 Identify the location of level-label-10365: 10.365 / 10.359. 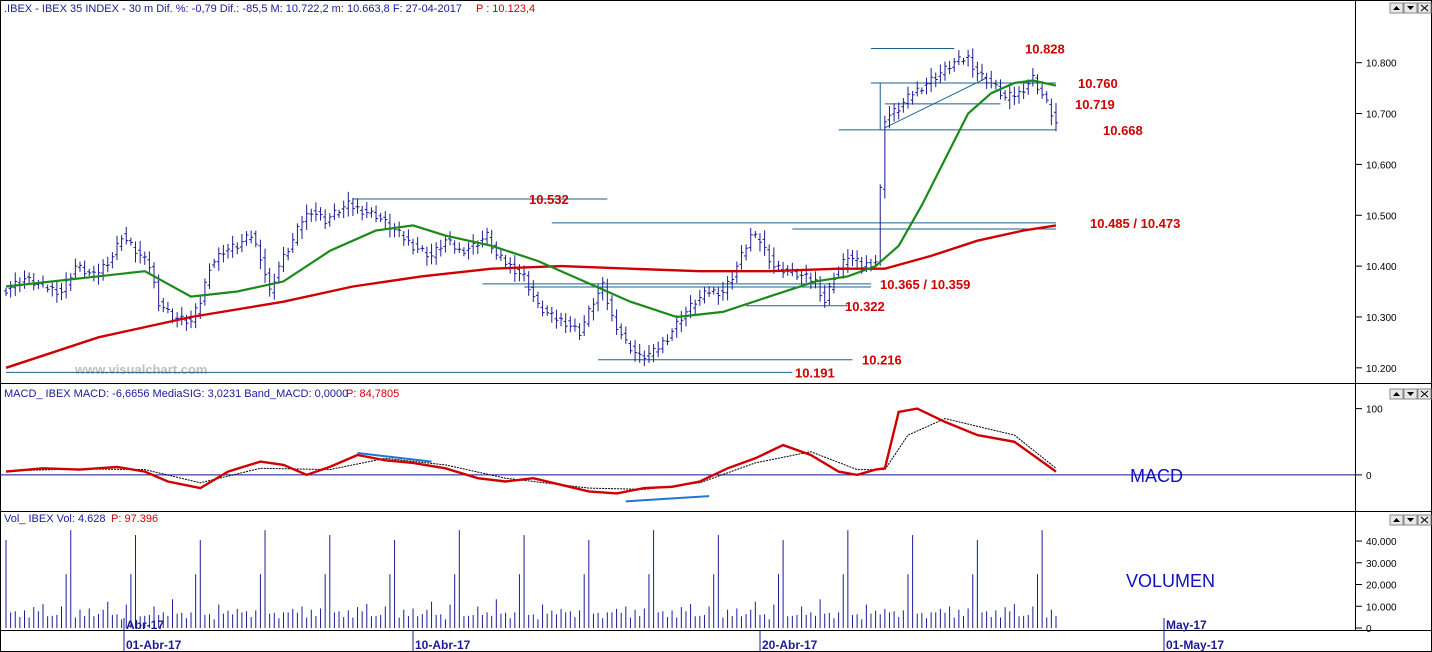
(925, 284).